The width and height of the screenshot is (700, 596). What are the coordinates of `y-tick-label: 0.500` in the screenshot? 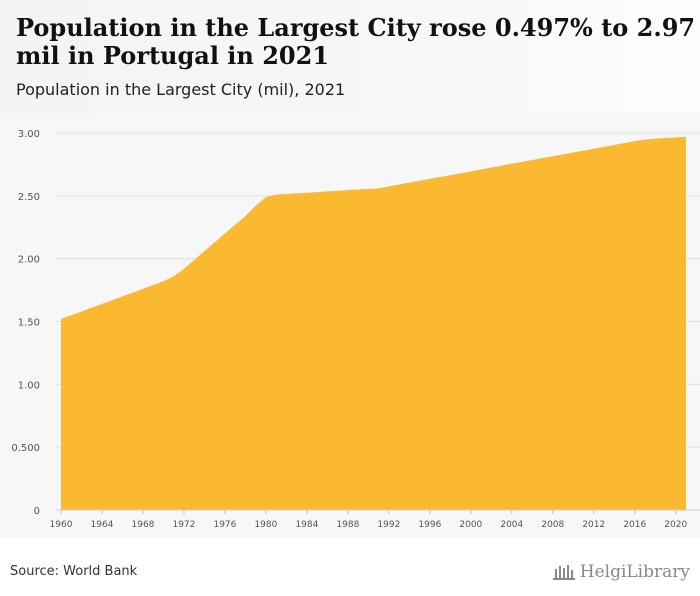 It's located at (25, 448).